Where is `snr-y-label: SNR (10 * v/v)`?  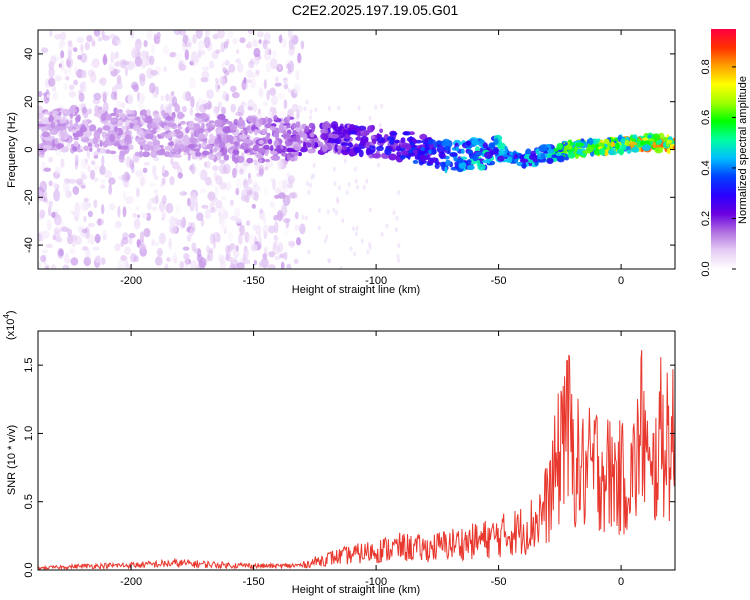
snr-y-label: SNR (10 * v/v) is located at coordinates (12, 460).